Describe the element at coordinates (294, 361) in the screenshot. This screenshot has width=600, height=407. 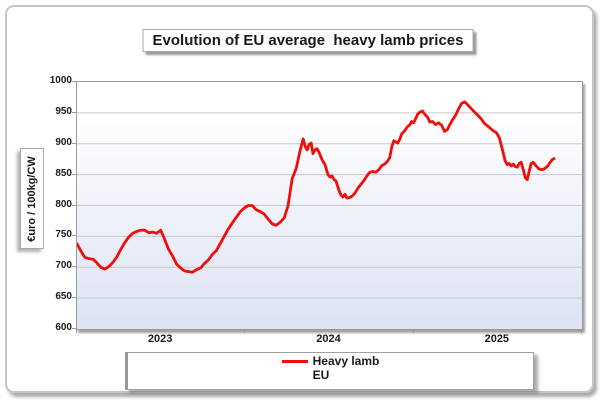
I see `legend-line-swatch-icon` at that location.